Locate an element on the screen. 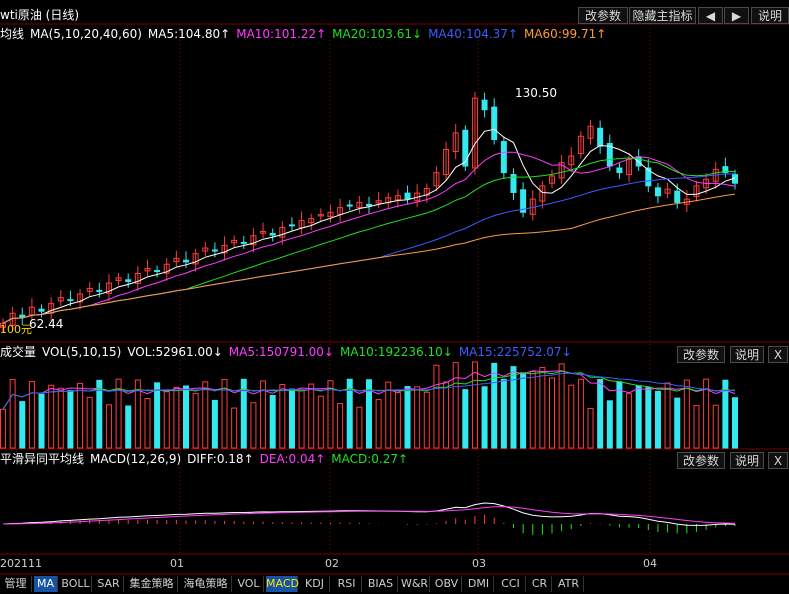 This screenshot has width=789, height=594. tab-cci: CCI is located at coordinates (511, 584).